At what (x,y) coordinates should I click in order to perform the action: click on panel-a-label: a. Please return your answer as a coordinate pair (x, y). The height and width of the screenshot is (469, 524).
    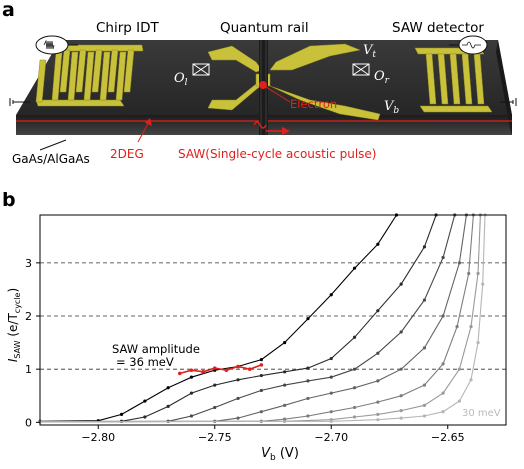
    Looking at the image, I should click on (8, 10).